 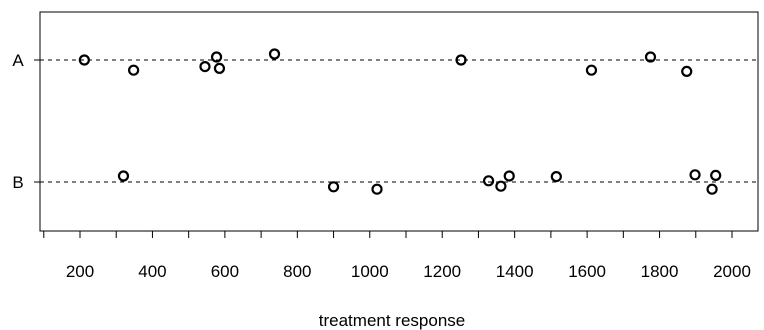 I want to click on x-tick-label: 1800, so click(x=660, y=271).